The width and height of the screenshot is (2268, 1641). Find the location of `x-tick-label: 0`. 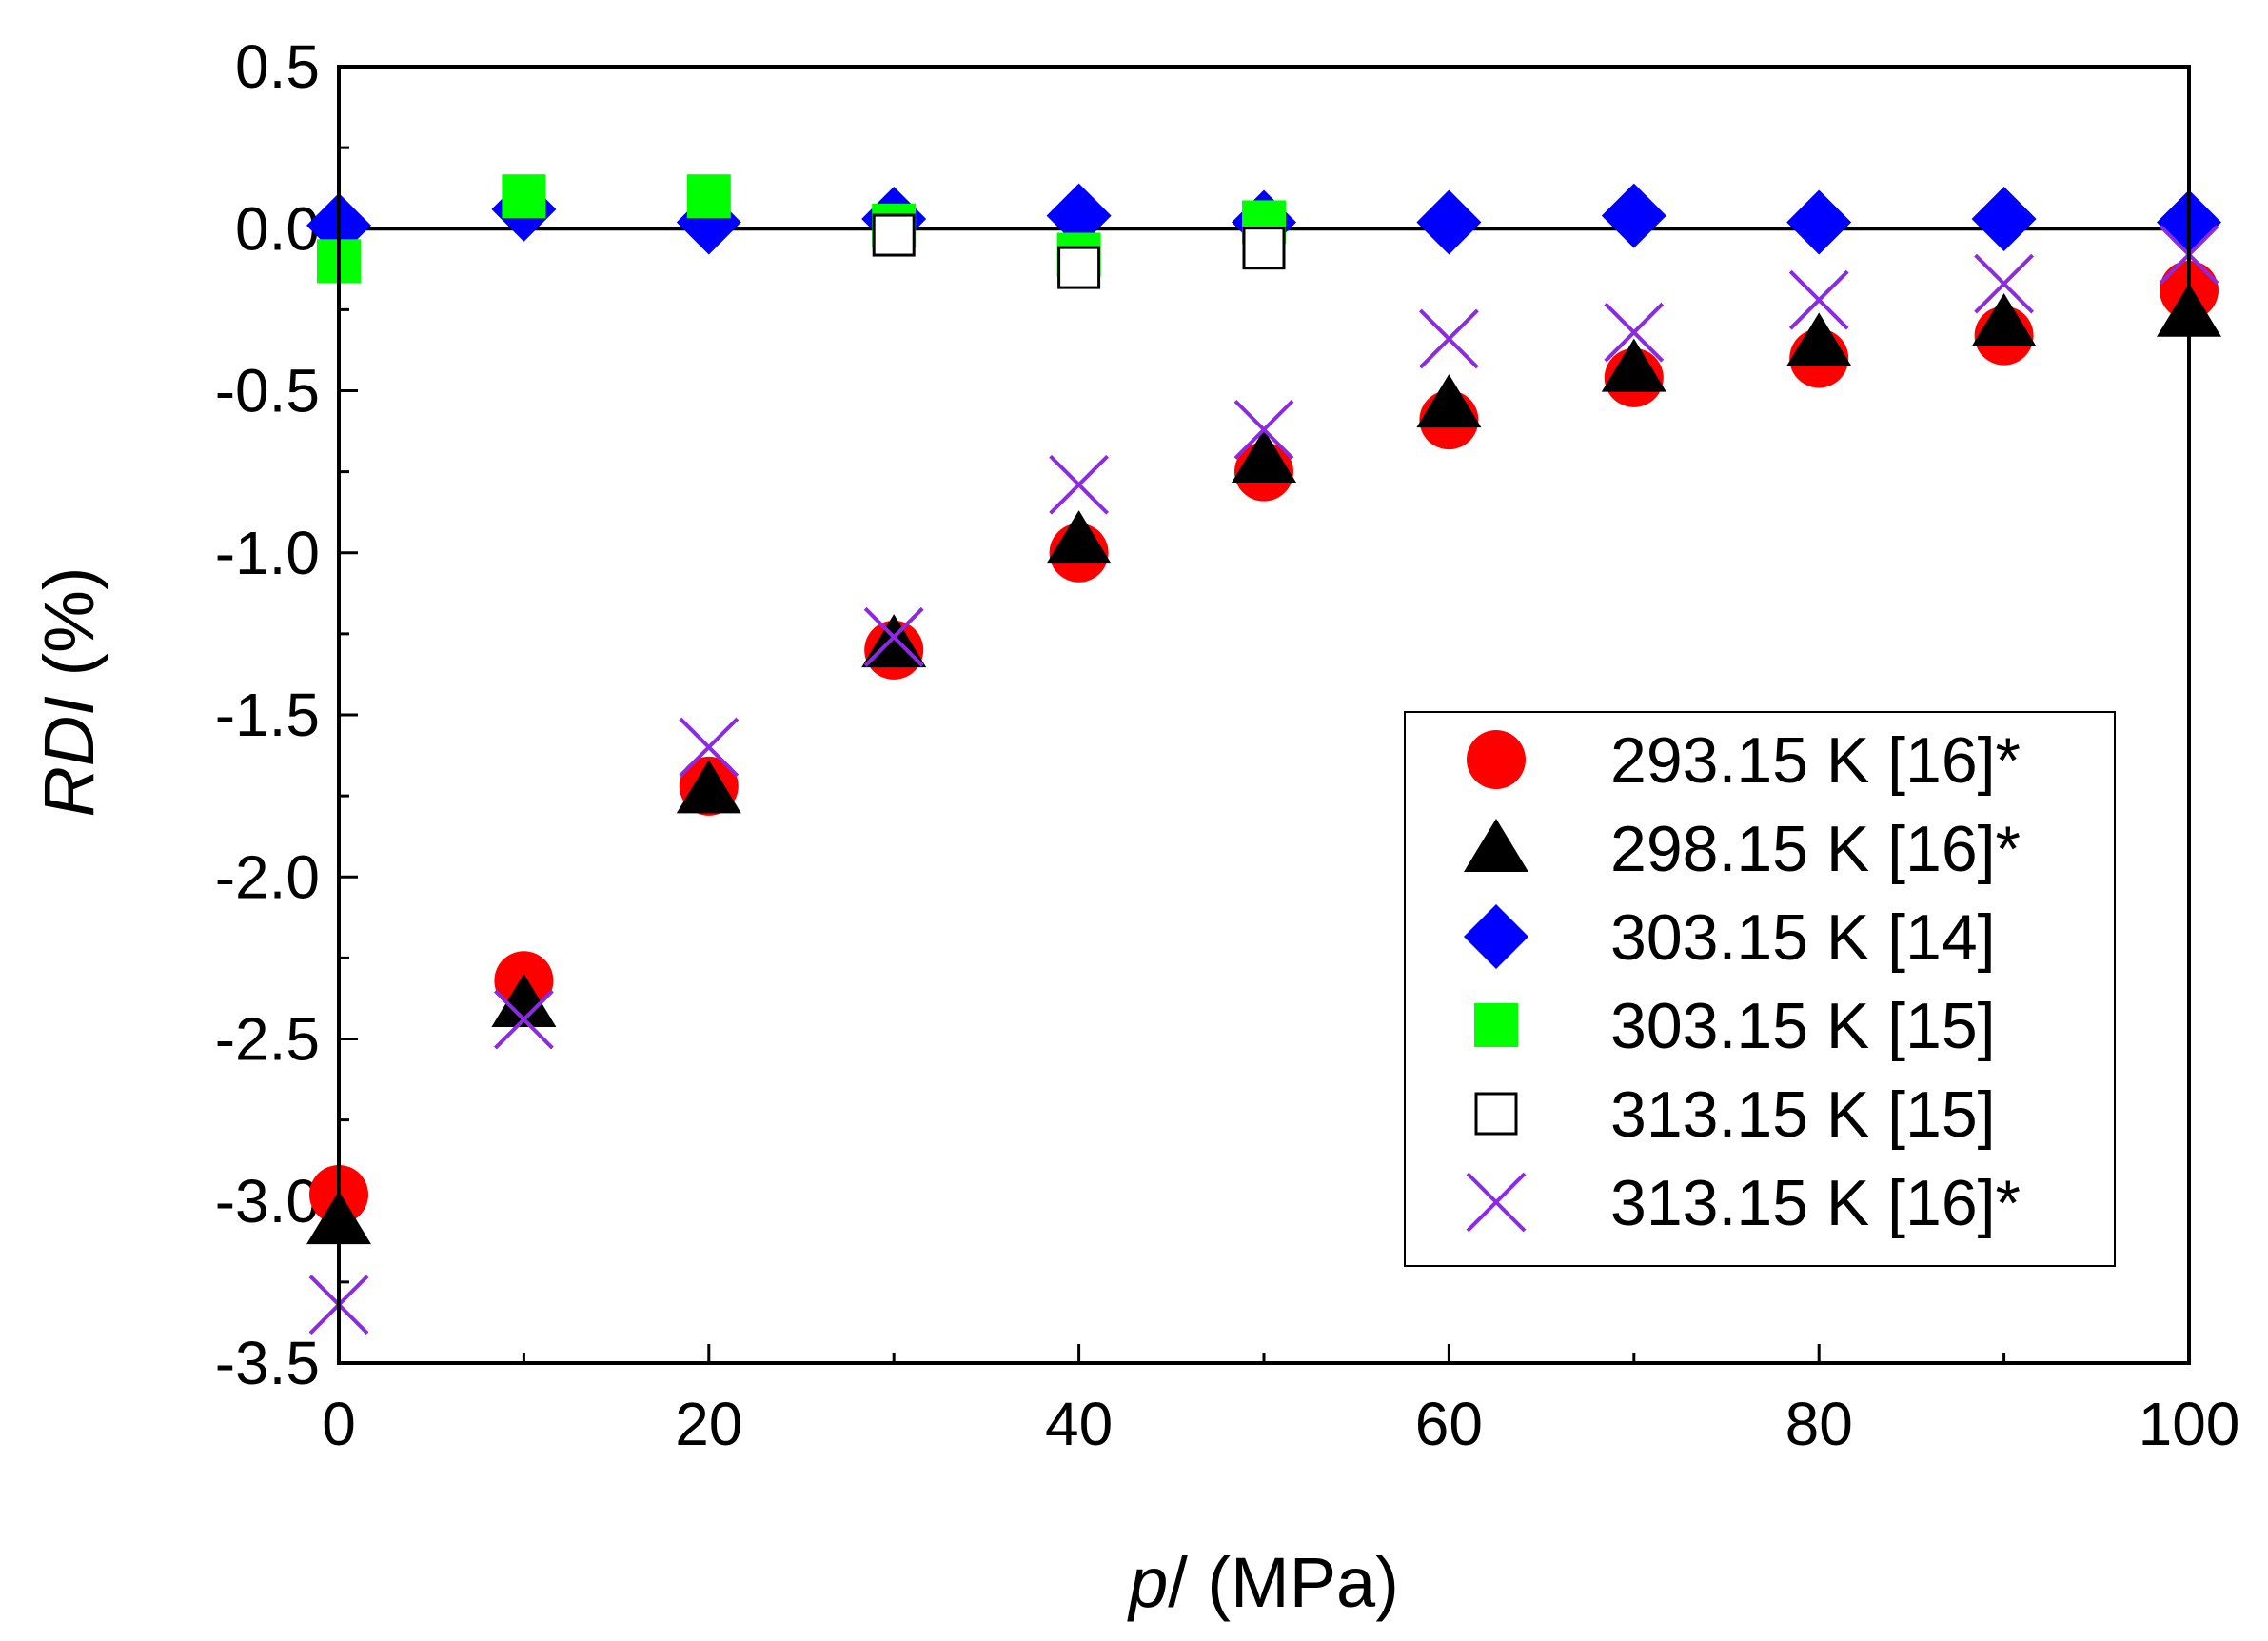

x-tick-label: 0 is located at coordinates (339, 1424).